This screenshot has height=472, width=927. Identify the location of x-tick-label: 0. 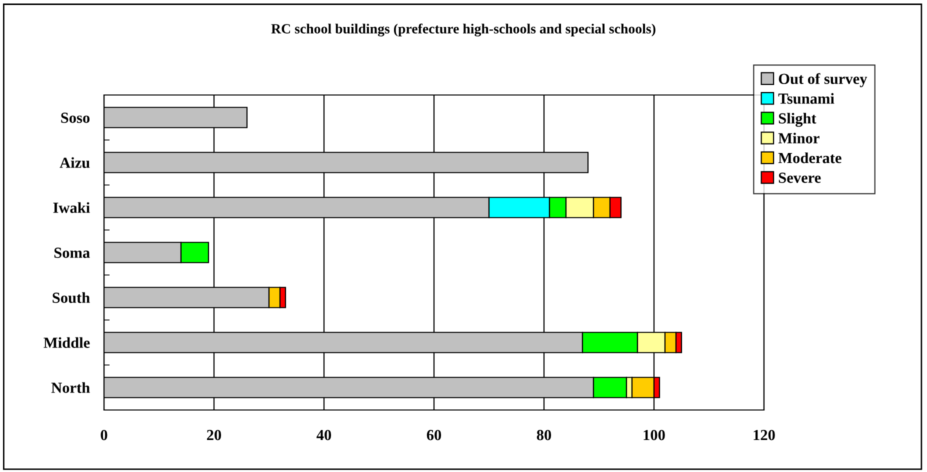
(104, 435).